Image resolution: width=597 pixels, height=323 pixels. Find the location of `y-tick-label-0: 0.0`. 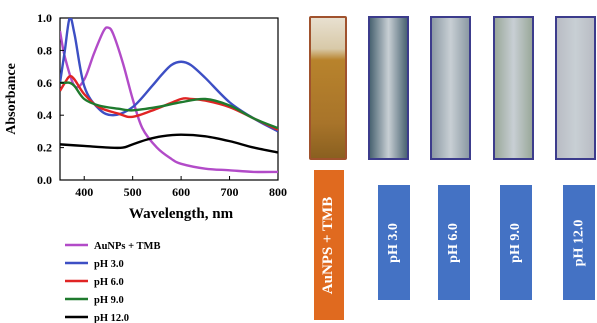

y-tick-label-0: 0.0 is located at coordinates (44, 180).